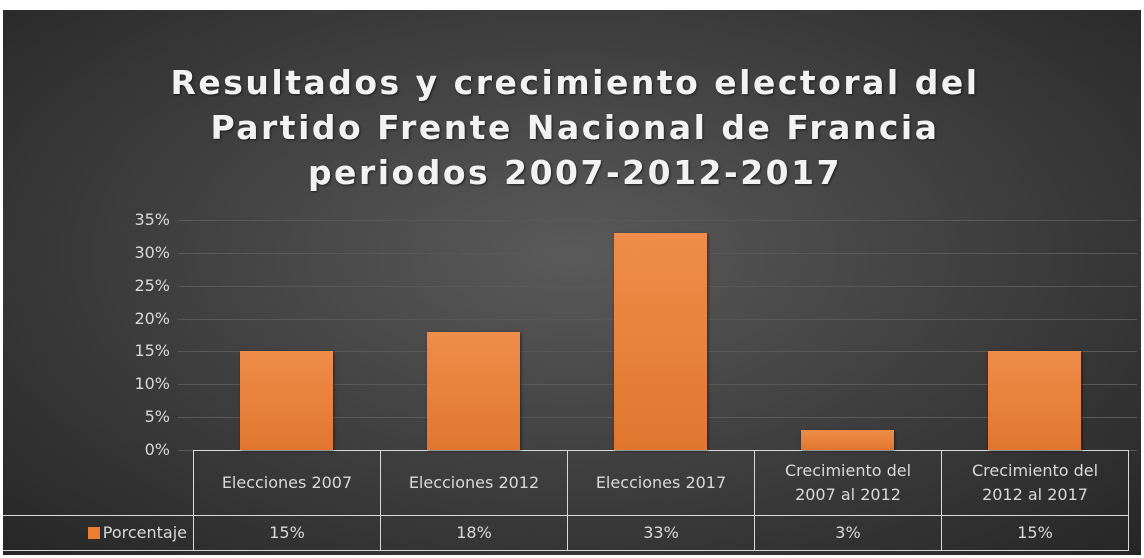  Describe the element at coordinates (157, 449) in the screenshot. I see `y-tick-label: 0%` at that location.